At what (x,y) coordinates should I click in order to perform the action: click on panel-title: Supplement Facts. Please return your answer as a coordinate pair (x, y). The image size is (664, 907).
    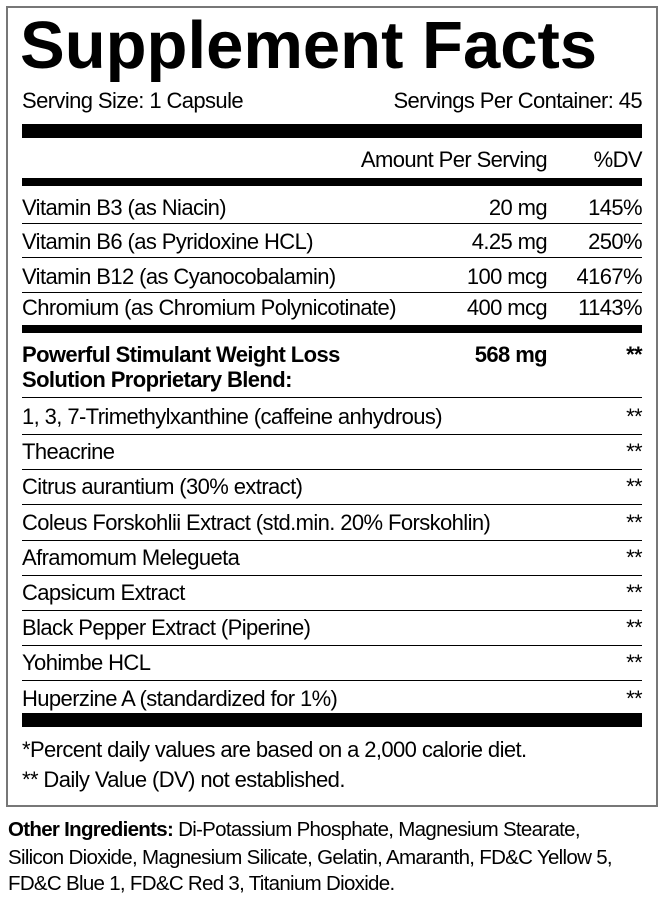
    Looking at the image, I should click on (309, 45).